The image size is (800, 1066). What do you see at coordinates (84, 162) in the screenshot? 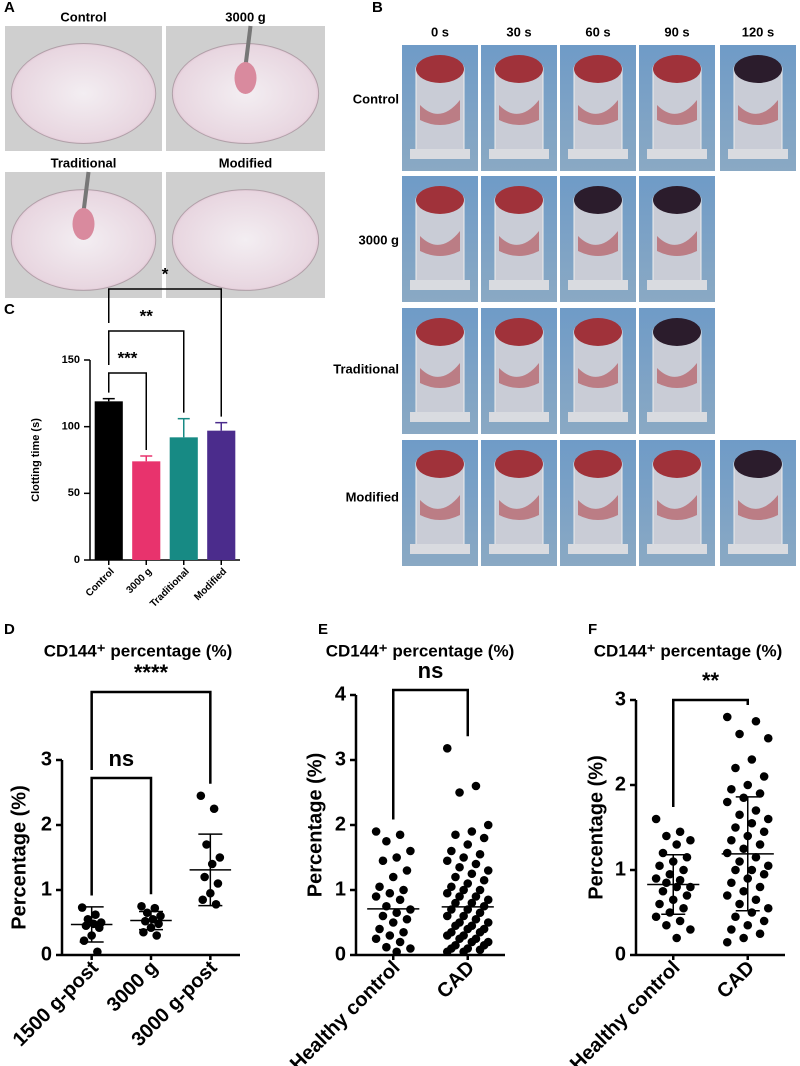
I see `photo-label: Traditional` at bounding box center [84, 162].